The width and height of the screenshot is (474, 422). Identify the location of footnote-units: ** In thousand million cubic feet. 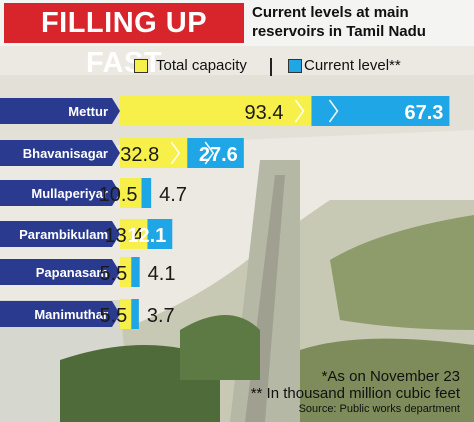
(355, 393).